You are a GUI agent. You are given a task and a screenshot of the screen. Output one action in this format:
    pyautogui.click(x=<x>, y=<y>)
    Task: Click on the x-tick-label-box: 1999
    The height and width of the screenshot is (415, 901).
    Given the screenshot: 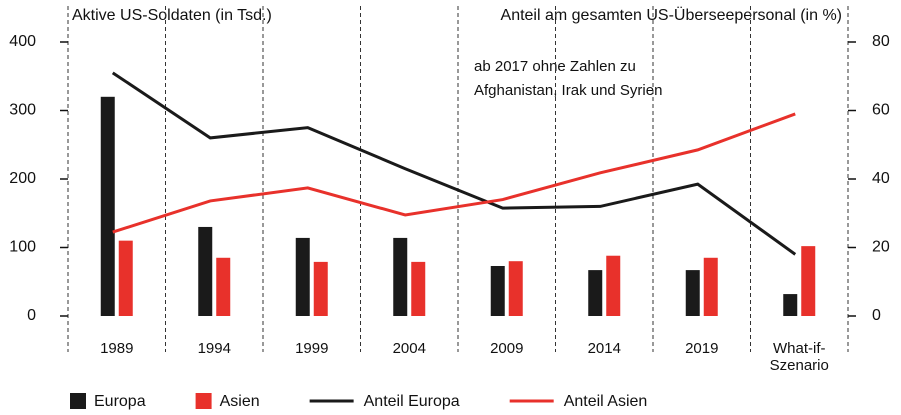 What is the action you would take?
    pyautogui.click(x=312, y=348)
    